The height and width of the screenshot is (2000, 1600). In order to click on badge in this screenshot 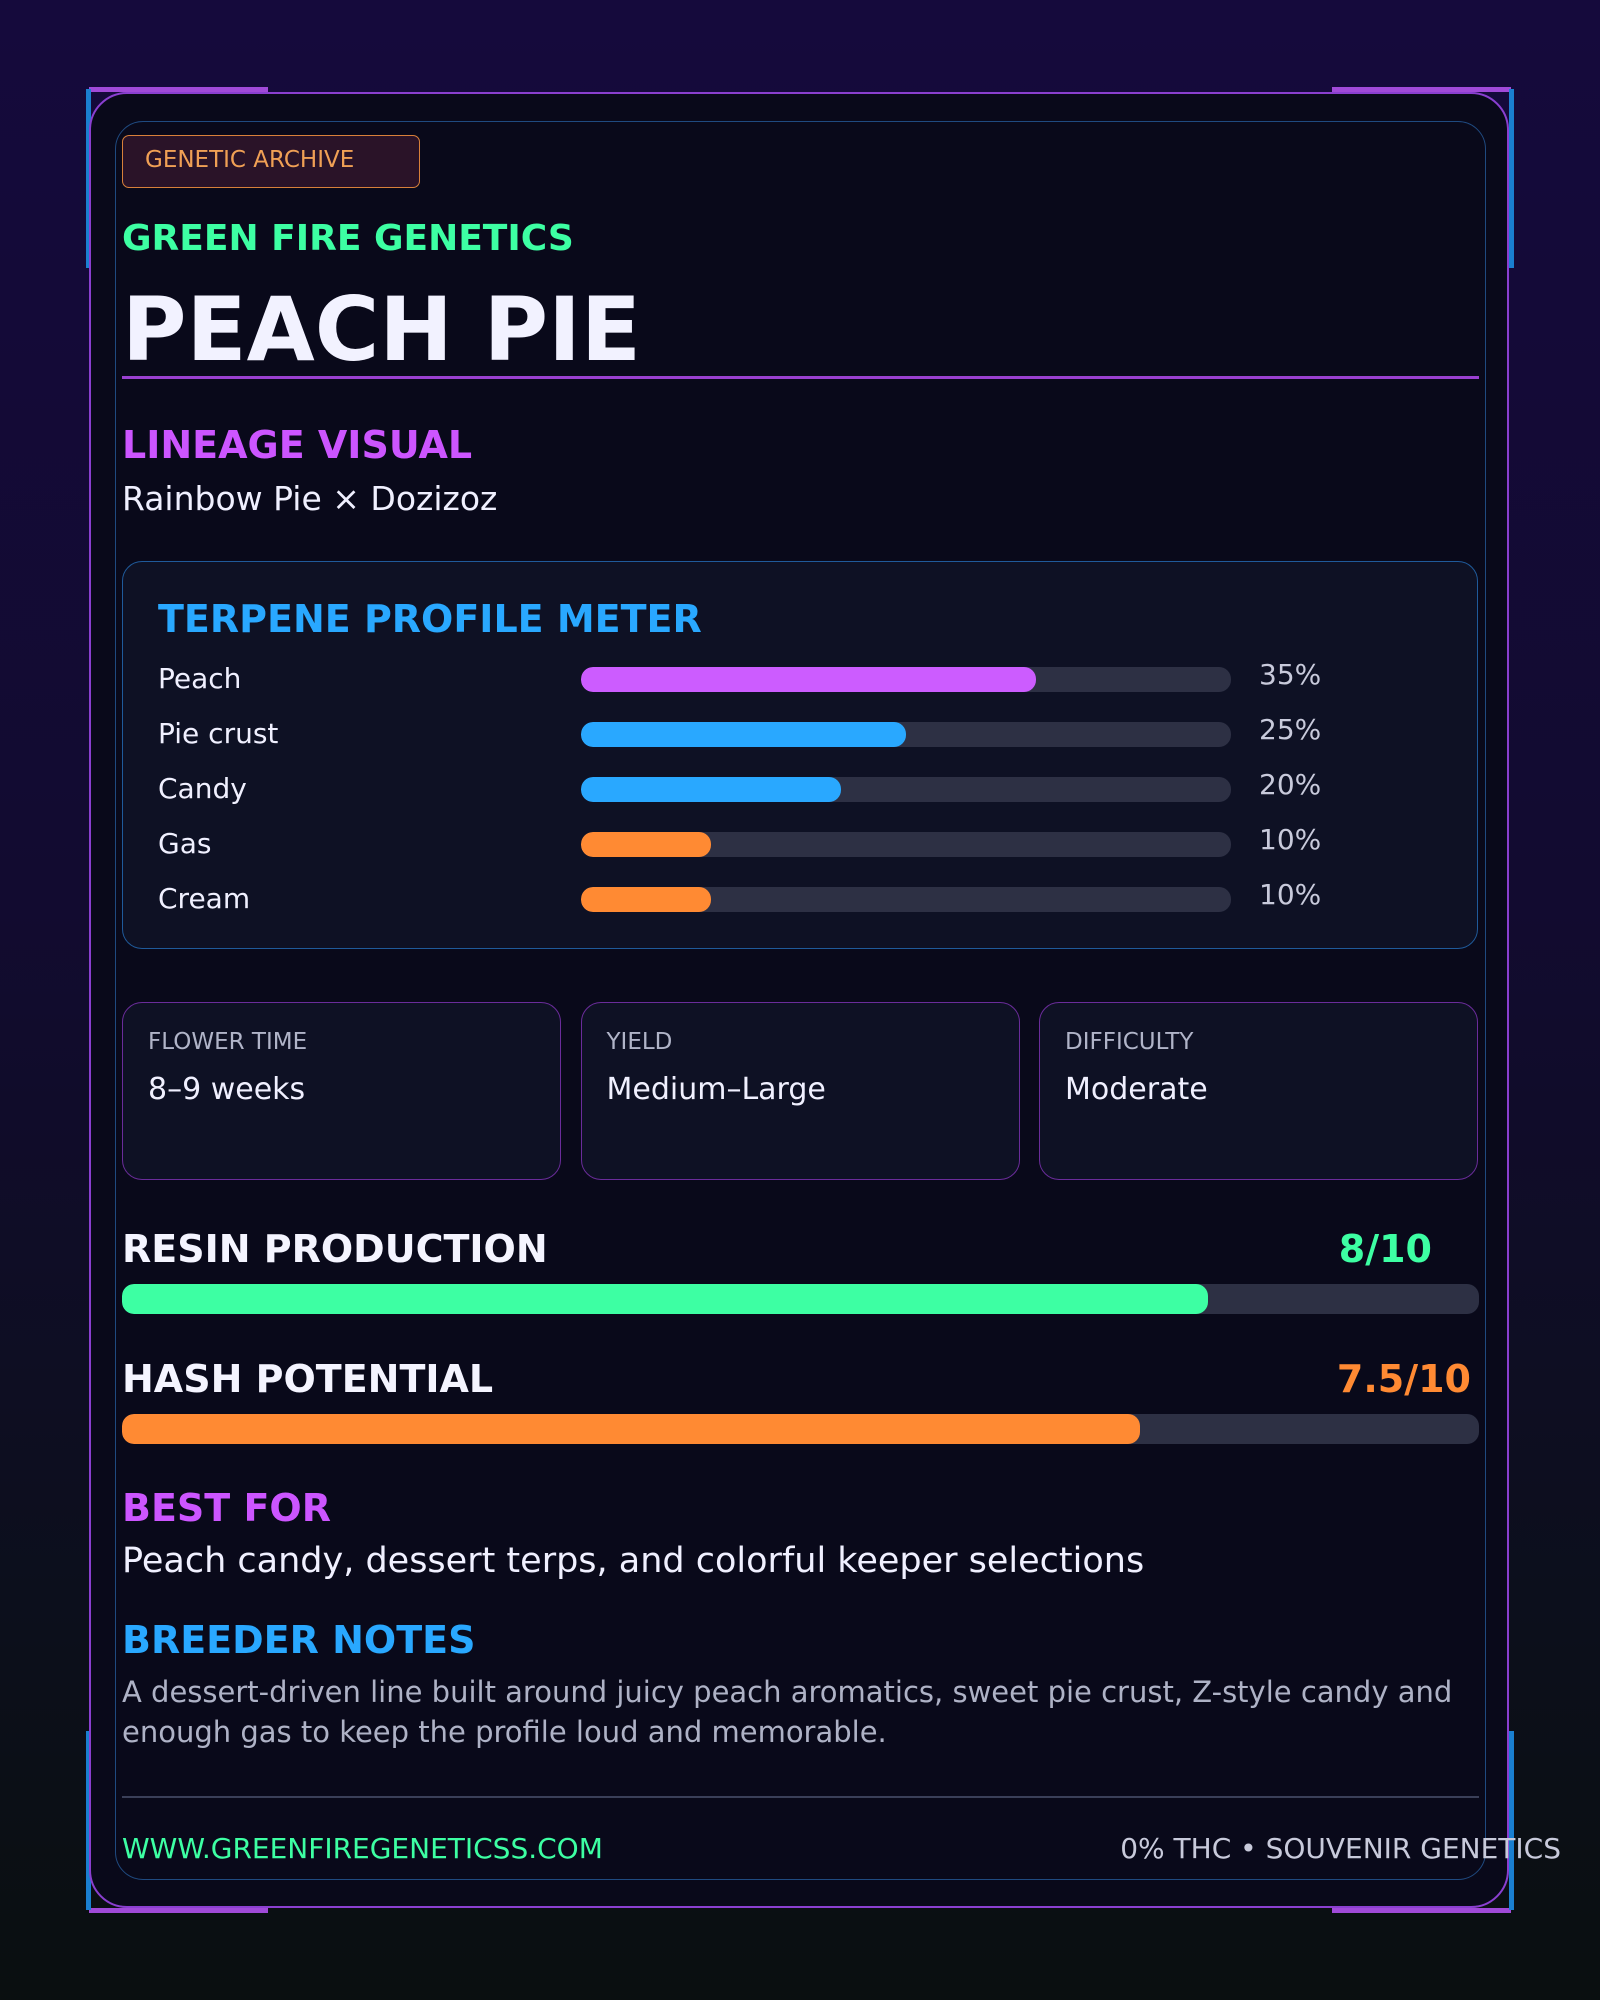, I will do `click(271, 161)`.